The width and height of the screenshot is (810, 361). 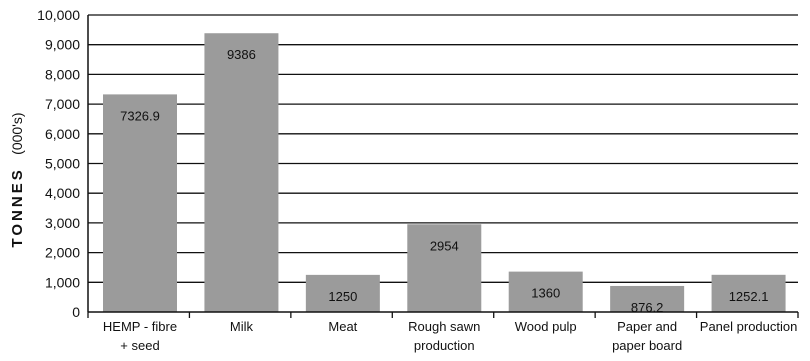 What do you see at coordinates (76, 312) in the screenshot?
I see `y-tick-label: 0` at bounding box center [76, 312].